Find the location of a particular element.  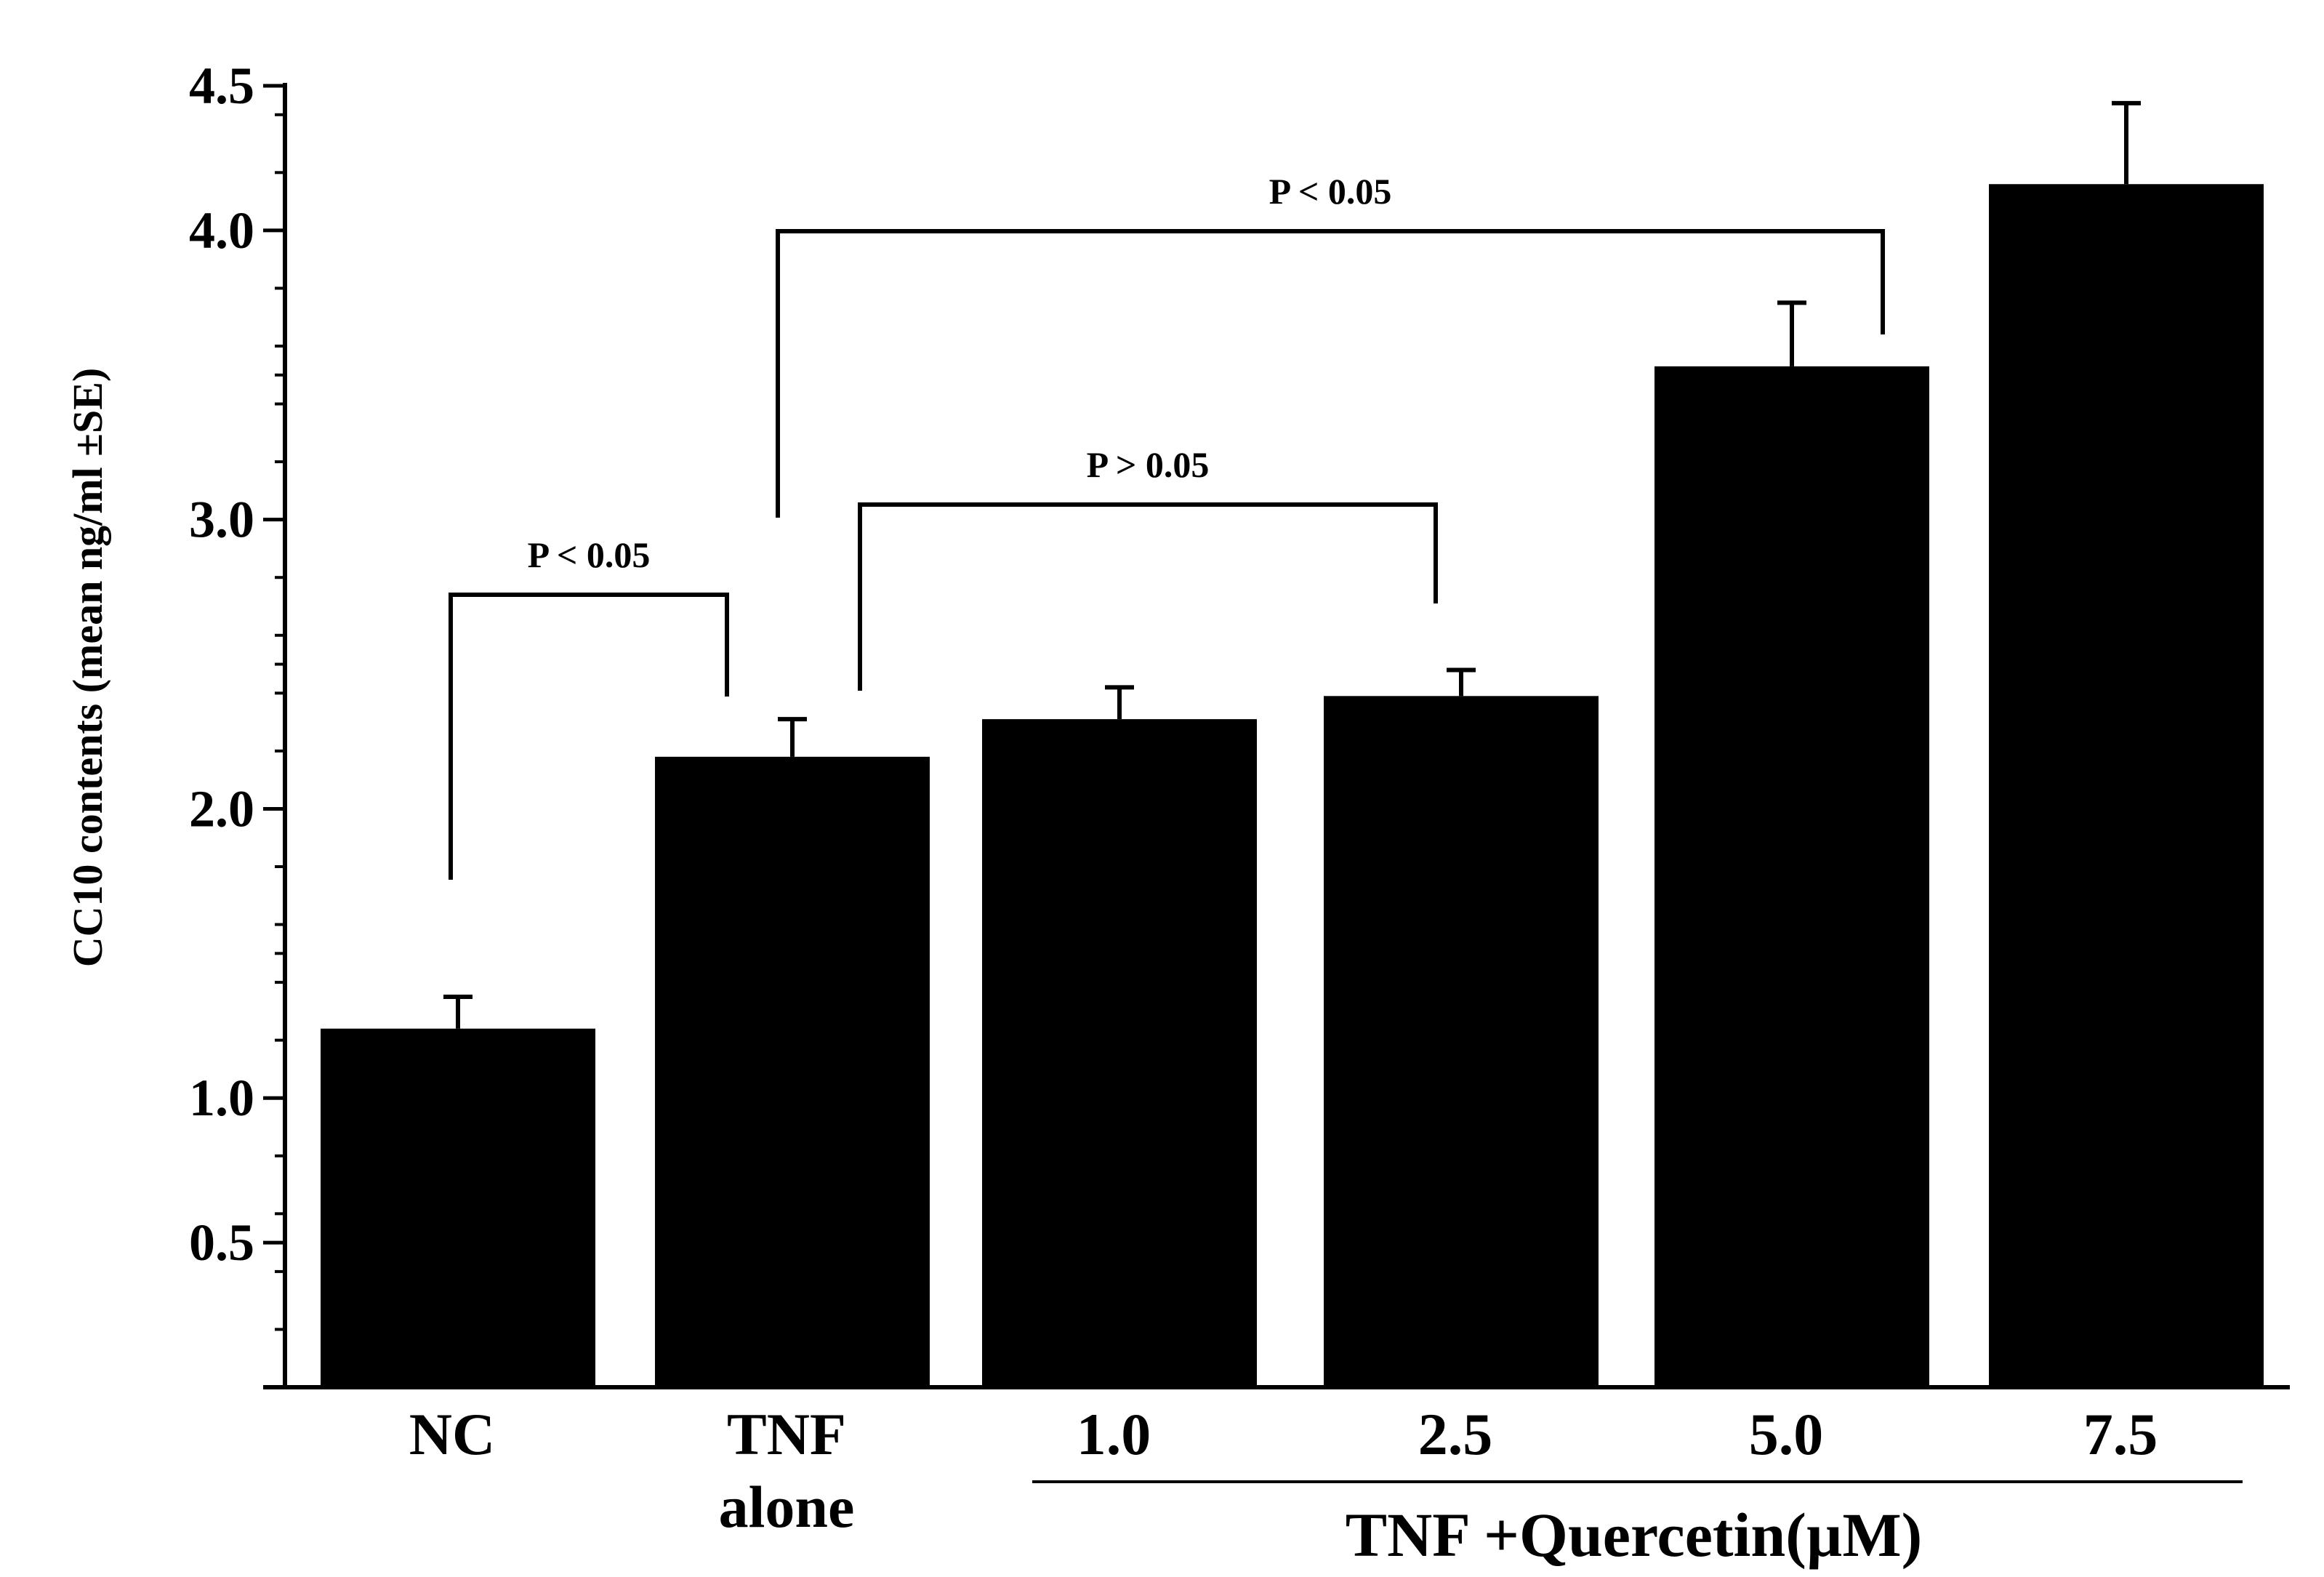

x-tick-label: TNF is located at coordinates (787, 1434).